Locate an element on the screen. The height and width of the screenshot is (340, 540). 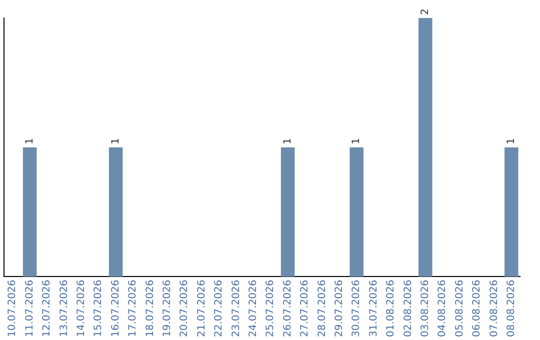
x-tick-label: 03.08.2026 is located at coordinates (425, 309).